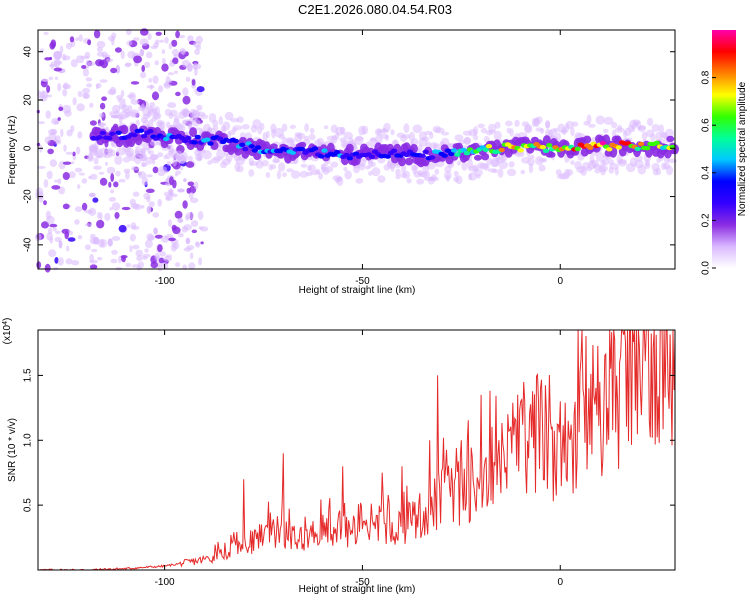 The width and height of the screenshot is (750, 600). Describe the element at coordinates (706, 220) in the screenshot. I see `colorbar-tick-label: 0.2` at that location.